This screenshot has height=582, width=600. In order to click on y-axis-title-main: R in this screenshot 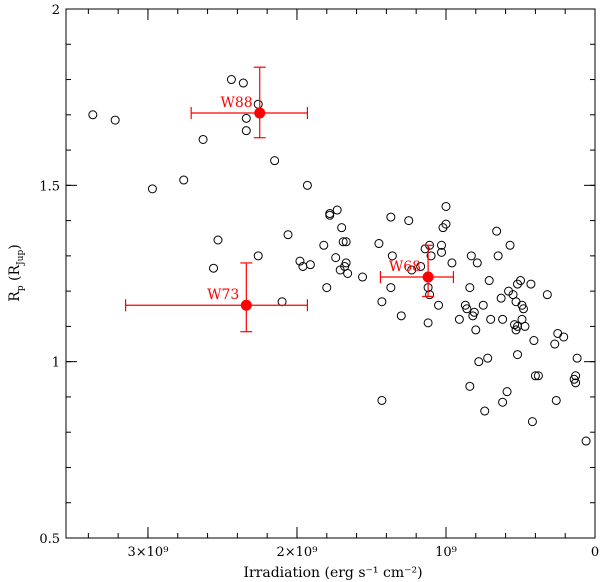, I will do `click(15, 296)`.